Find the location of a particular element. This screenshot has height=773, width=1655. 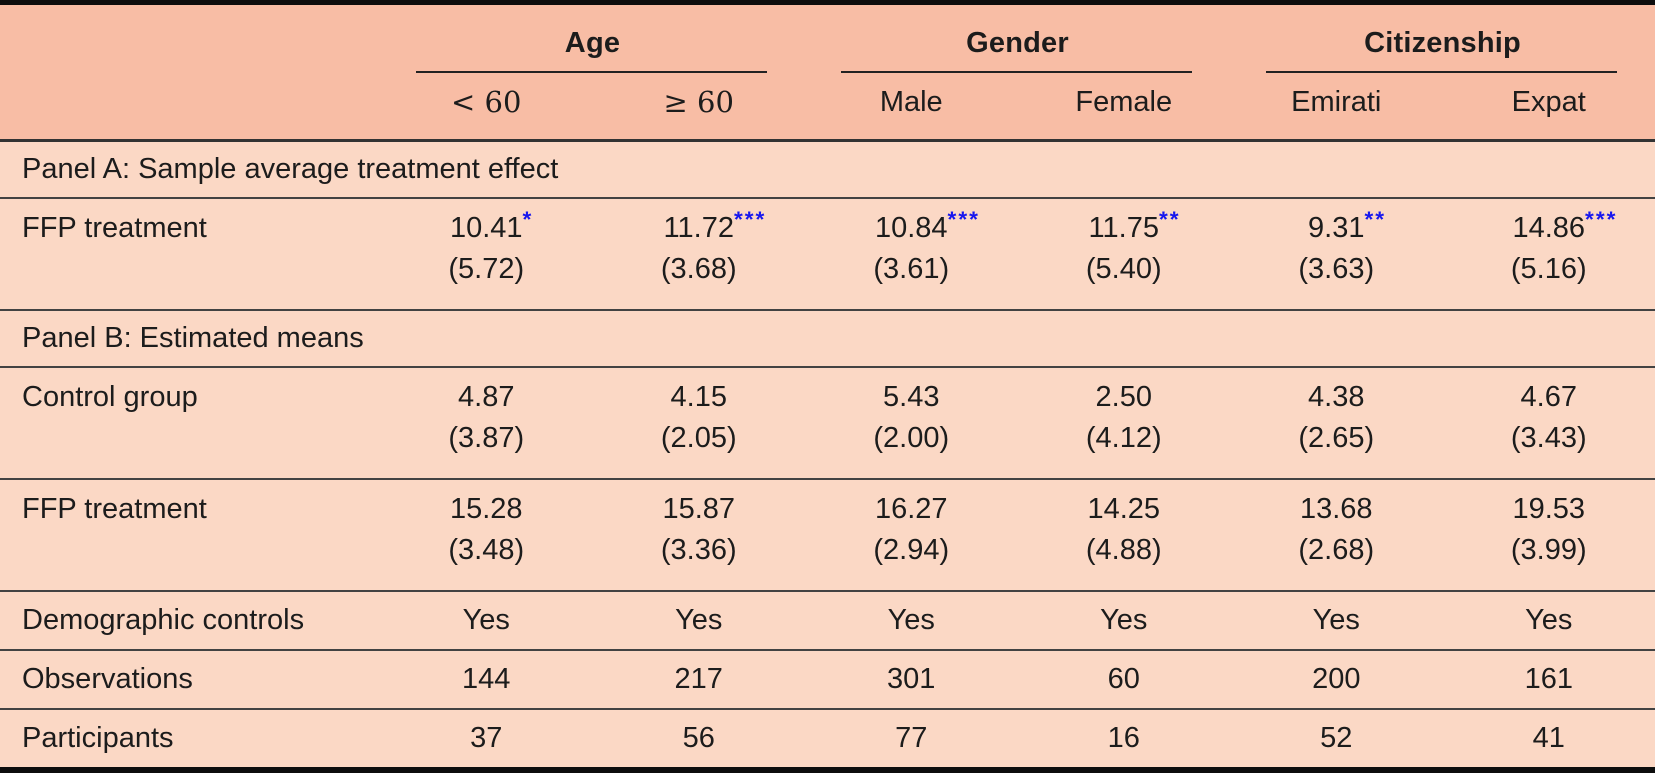

estimate-wrap: 4.38 is located at coordinates (1336, 397).